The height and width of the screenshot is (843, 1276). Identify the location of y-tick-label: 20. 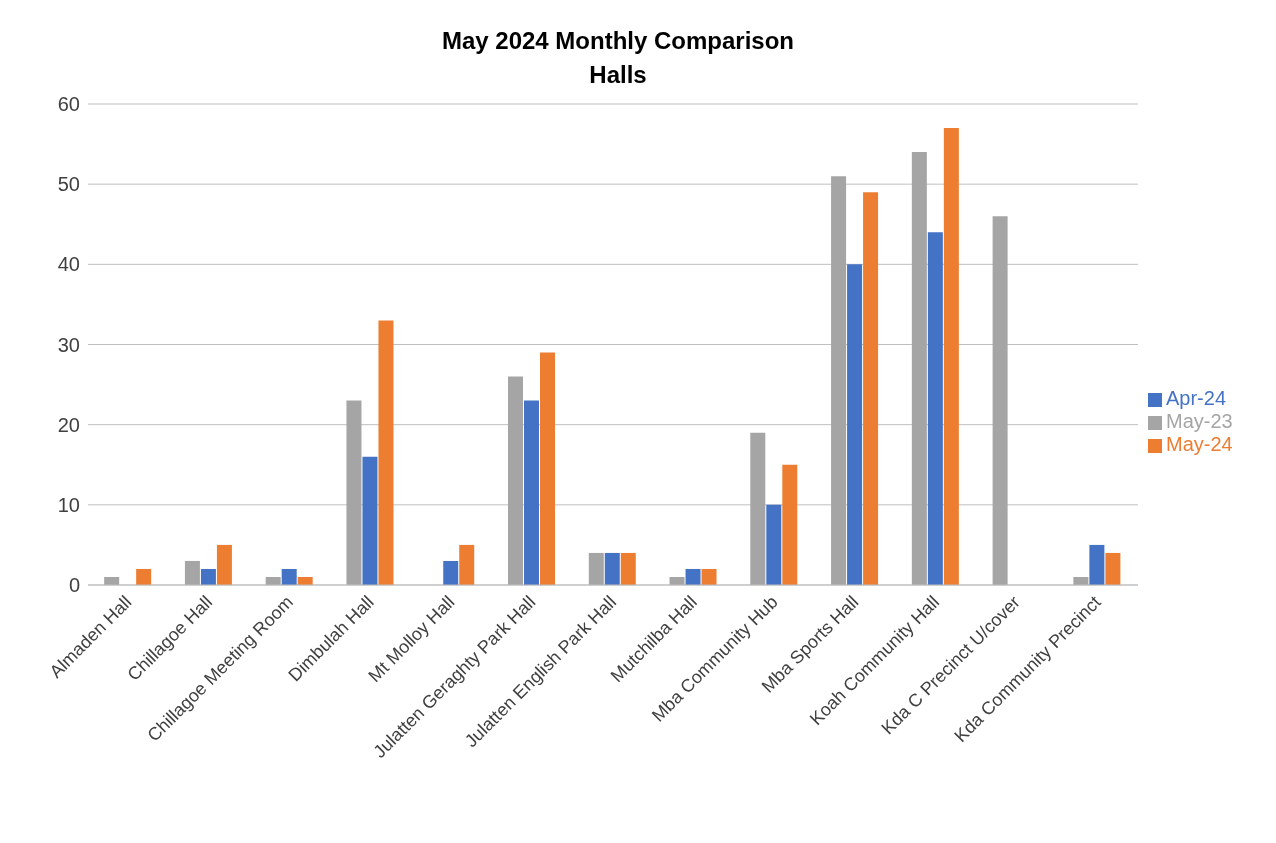
(68, 424).